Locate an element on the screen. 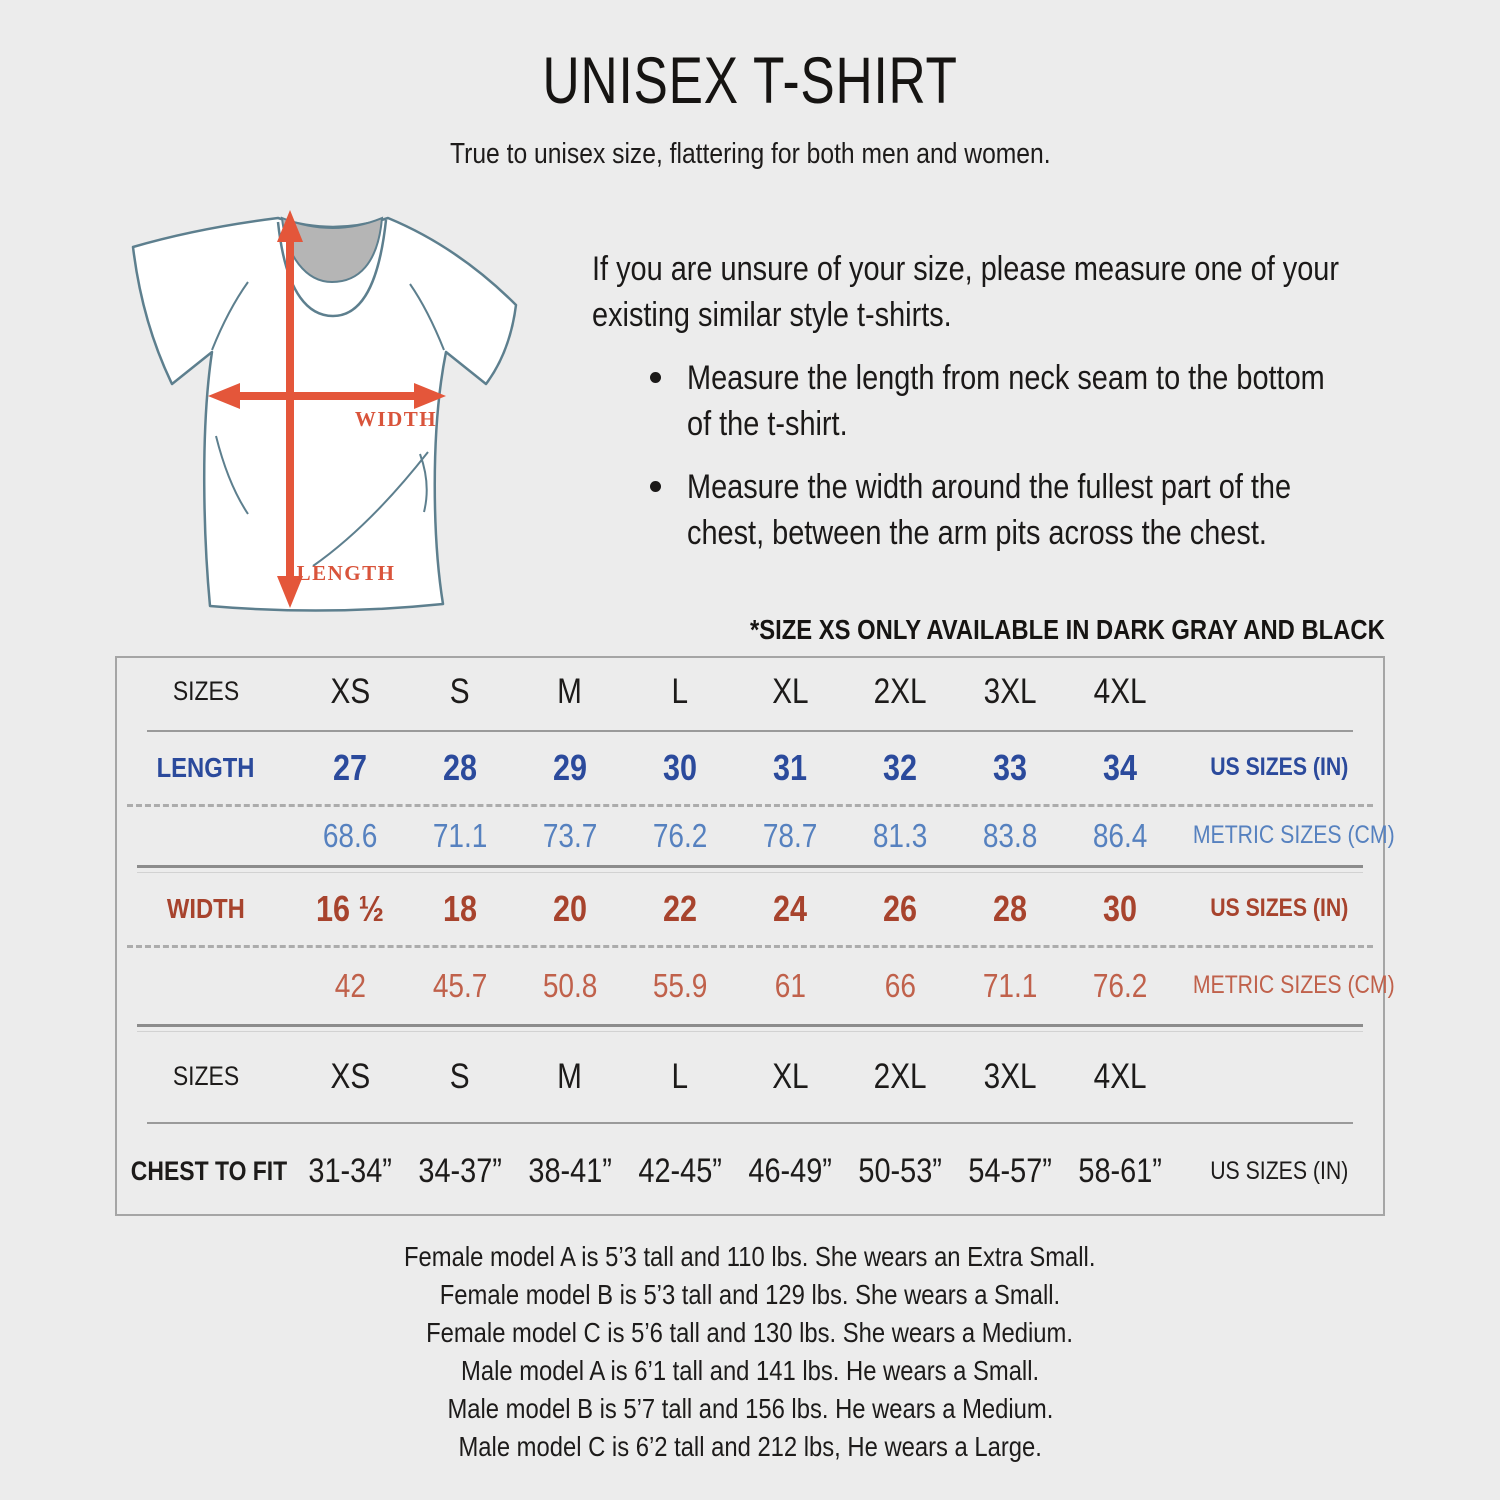 The image size is (1500, 1500). cell-value: 86.4 is located at coordinates (1120, 835).